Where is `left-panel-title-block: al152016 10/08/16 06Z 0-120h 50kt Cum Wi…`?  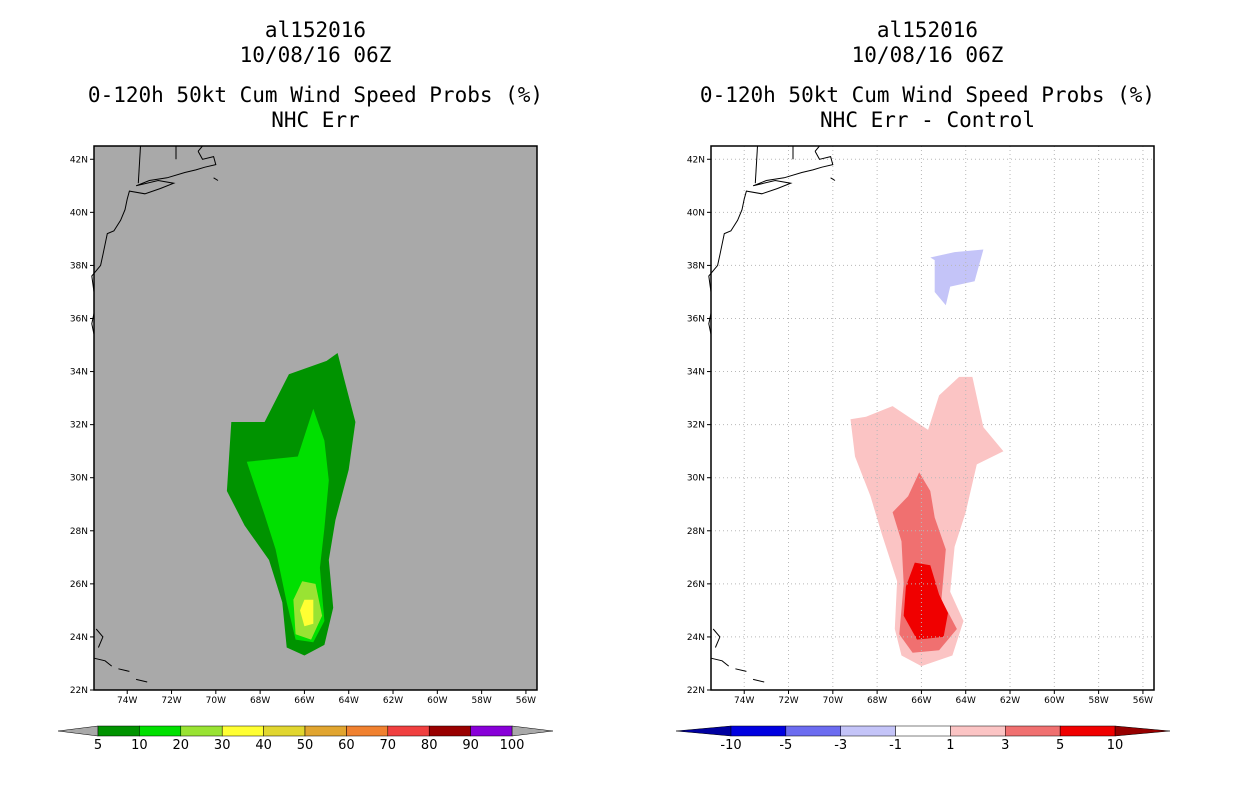 left-panel-title-block: al152016 10/08/16 06Z 0-120h 50kt Cum Wi… is located at coordinates (315, 75).